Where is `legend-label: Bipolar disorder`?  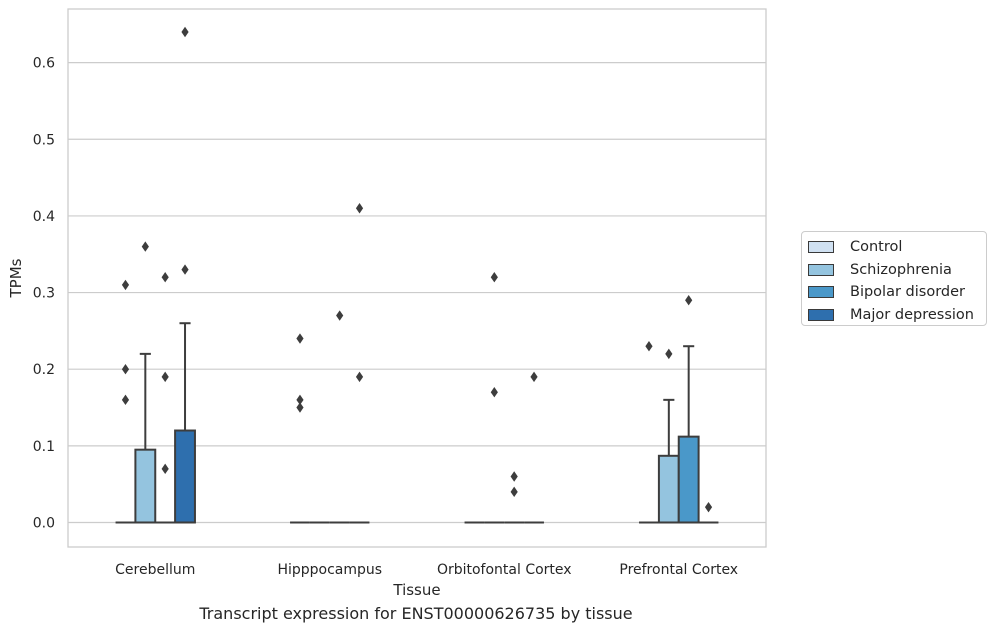
legend-label: Bipolar disorder is located at coordinates (907, 292).